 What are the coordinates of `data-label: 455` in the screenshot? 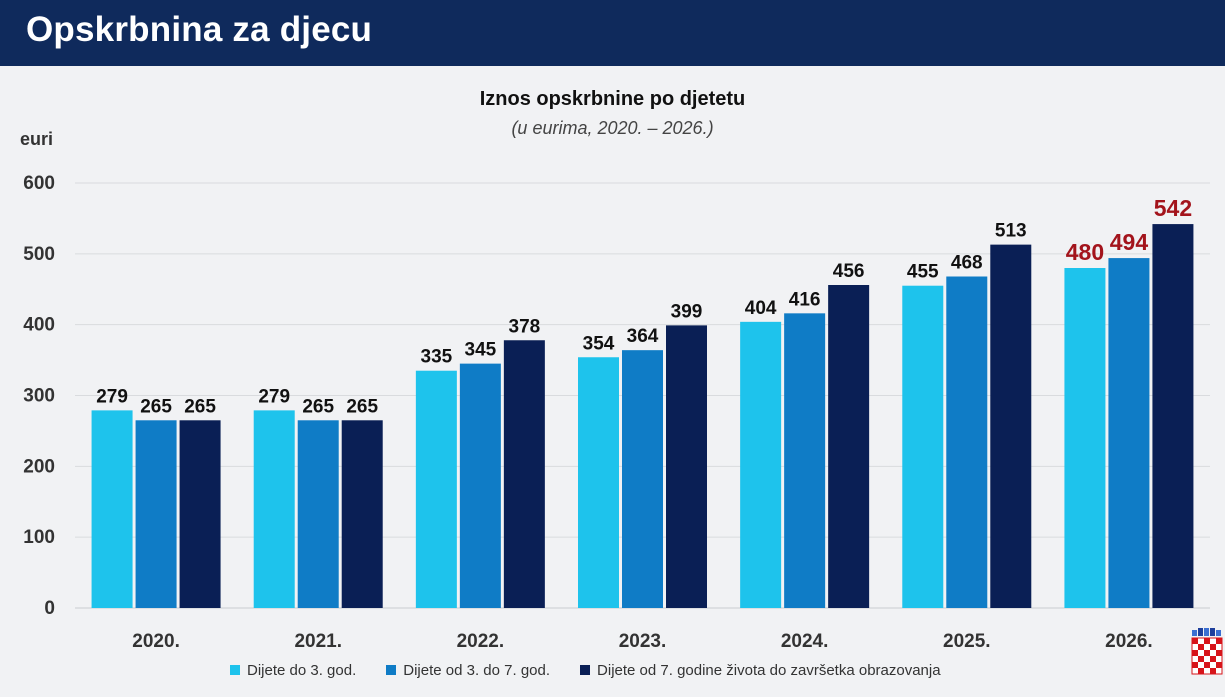 It's located at (923, 272).